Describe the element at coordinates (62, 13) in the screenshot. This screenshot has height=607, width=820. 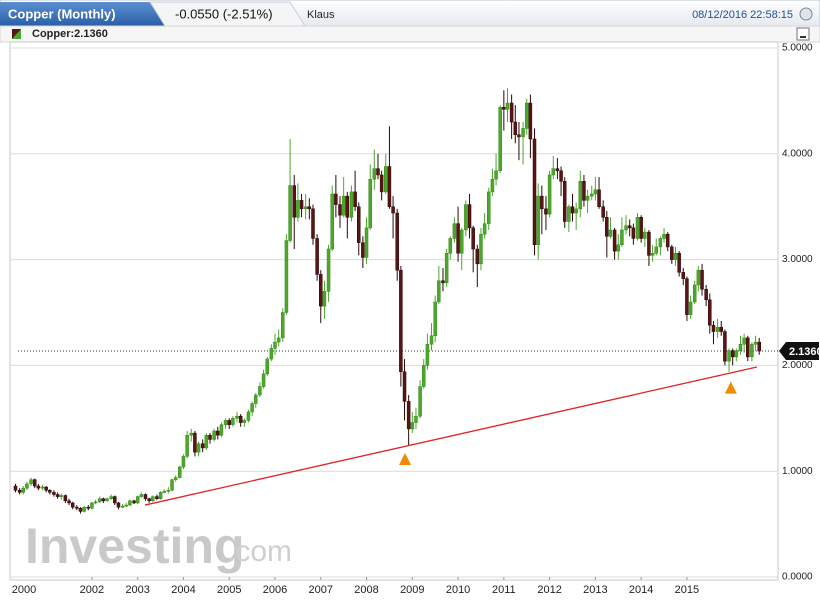
I see `chart-title: Copper (Monthly)` at that location.